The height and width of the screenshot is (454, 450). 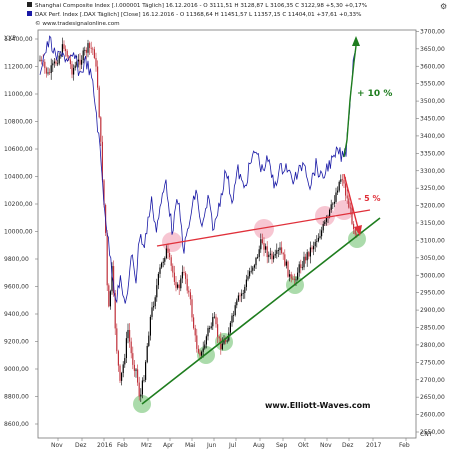 What do you see at coordinates (432, 380) in the screenshot?
I see `right-tick-label: 2700,00` at bounding box center [432, 380].